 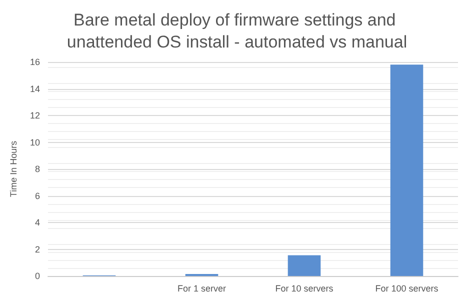 What do you see at coordinates (37, 249) in the screenshot?
I see `y-tick-label: 2` at bounding box center [37, 249].